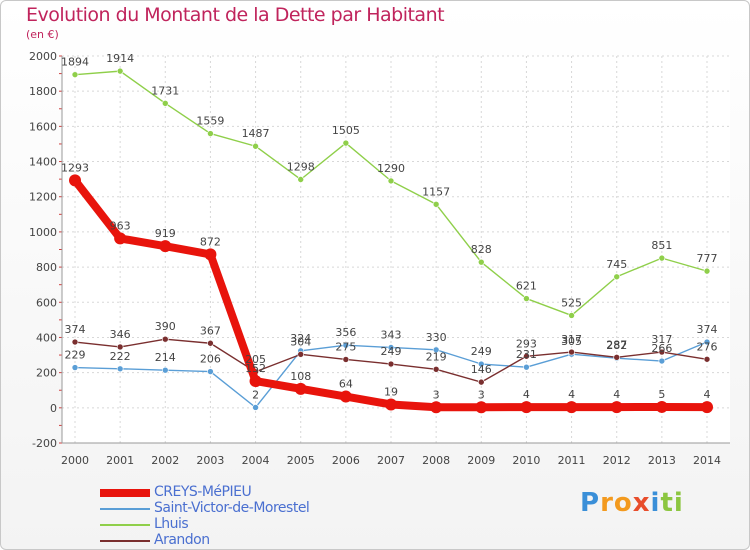  Describe the element at coordinates (256, 133) in the screenshot. I see `data-label: 1487` at that location.